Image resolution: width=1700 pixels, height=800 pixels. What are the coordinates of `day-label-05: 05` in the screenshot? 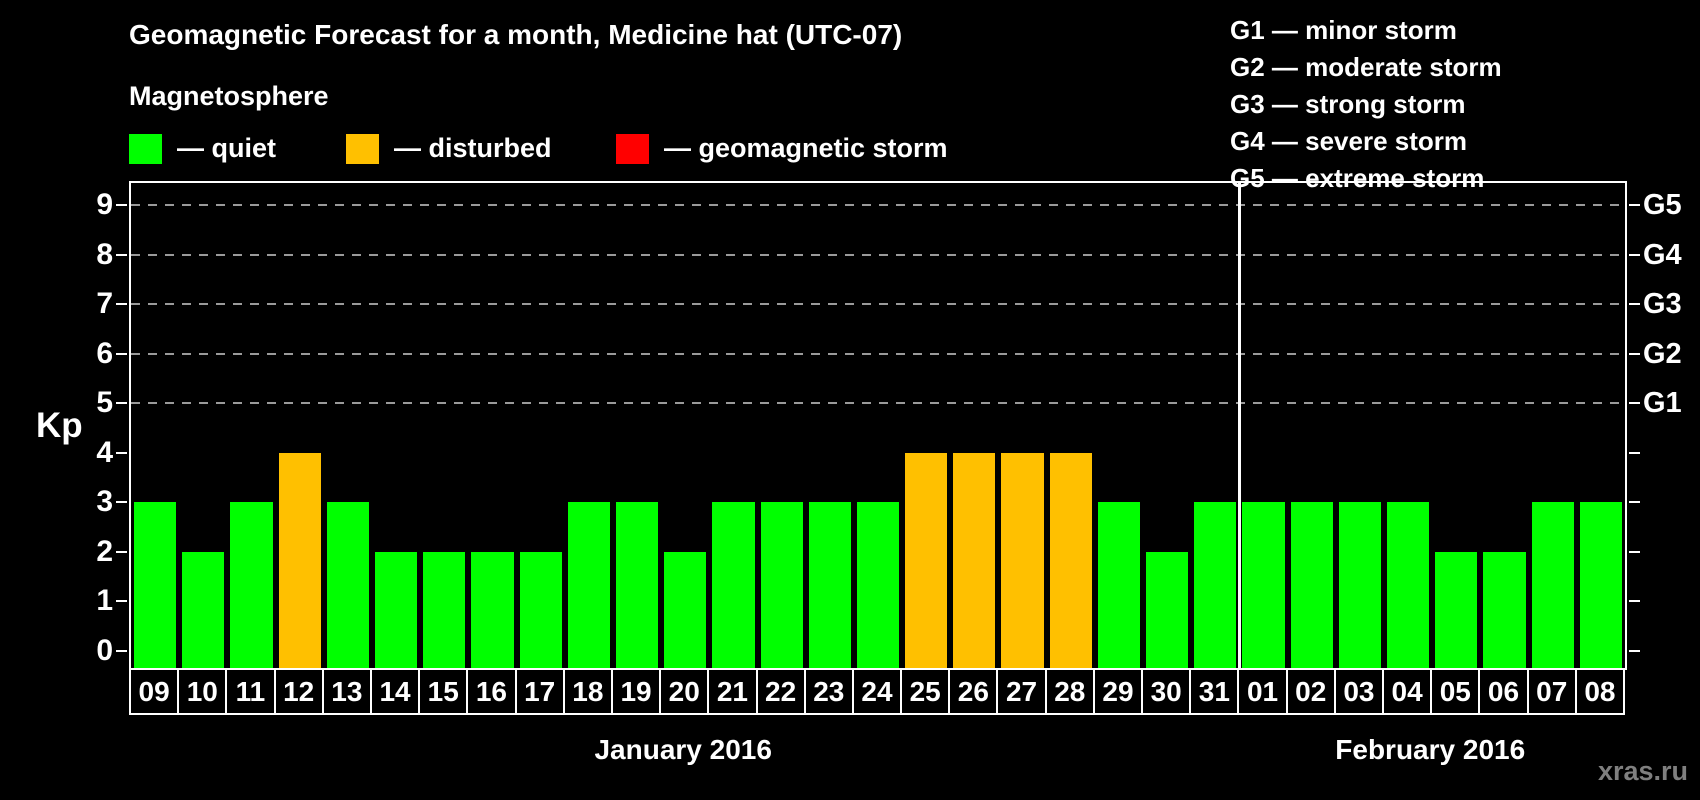 It's located at (1455, 691).